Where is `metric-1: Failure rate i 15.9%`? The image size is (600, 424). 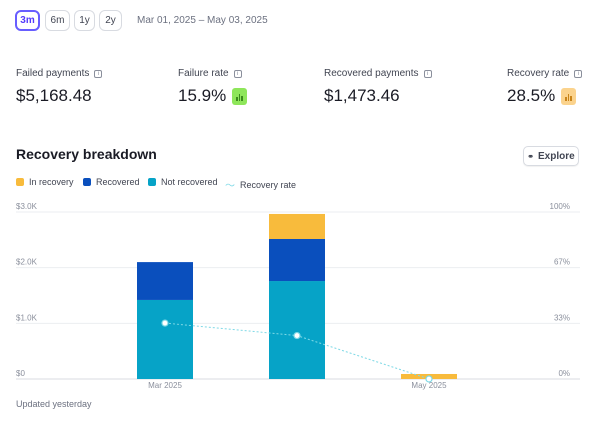
metric-1: Failure rate i 15.9% is located at coordinates (213, 87).